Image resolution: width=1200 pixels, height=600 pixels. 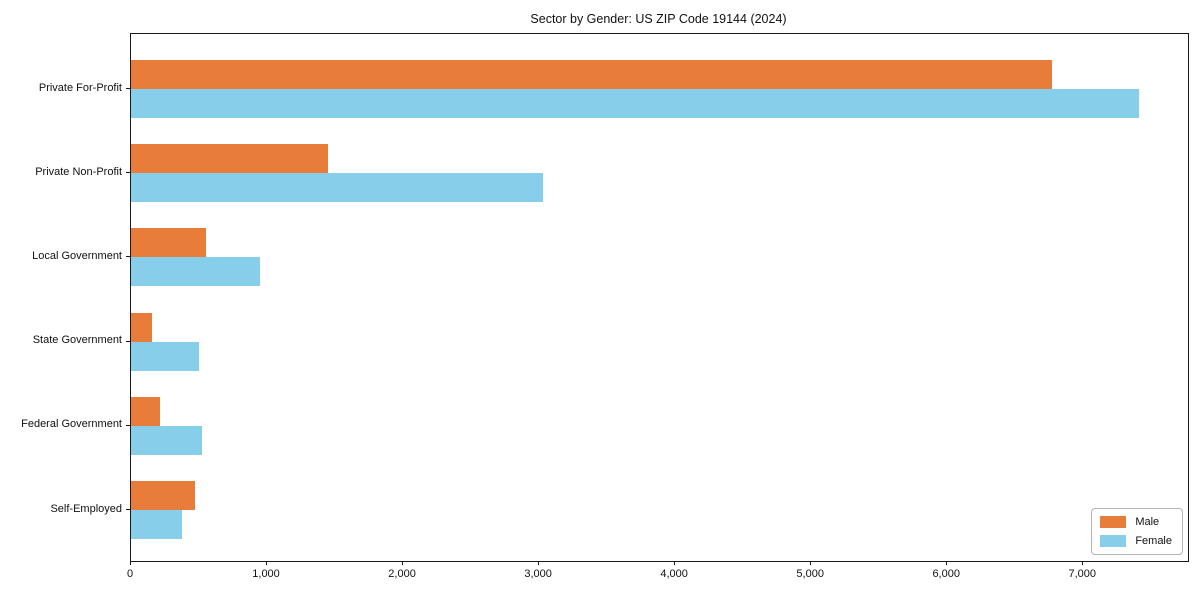 I want to click on x-axis: 0 1,000 2,000 3,000 4,000 5,000 6,000 7,000, so click(x=600, y=576).